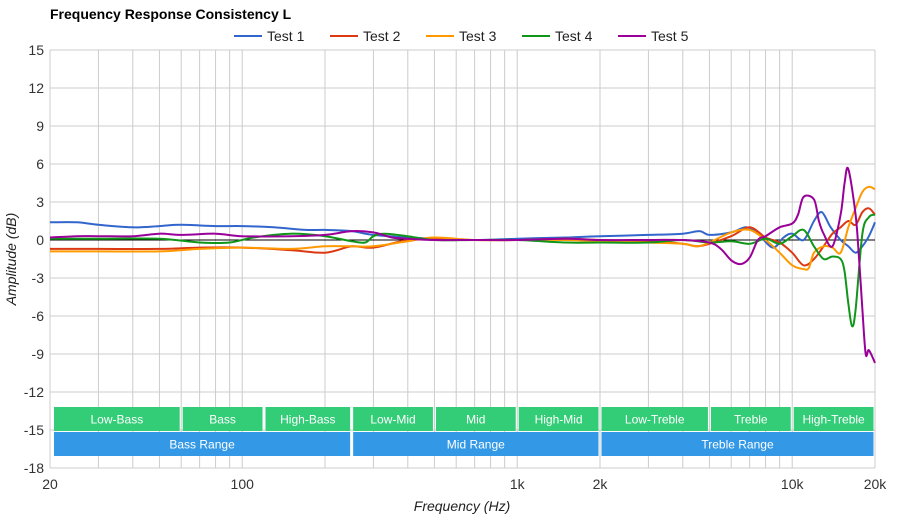 The image size is (900, 520). What do you see at coordinates (574, 36) in the screenshot?
I see `legend-label: Test 4` at bounding box center [574, 36].